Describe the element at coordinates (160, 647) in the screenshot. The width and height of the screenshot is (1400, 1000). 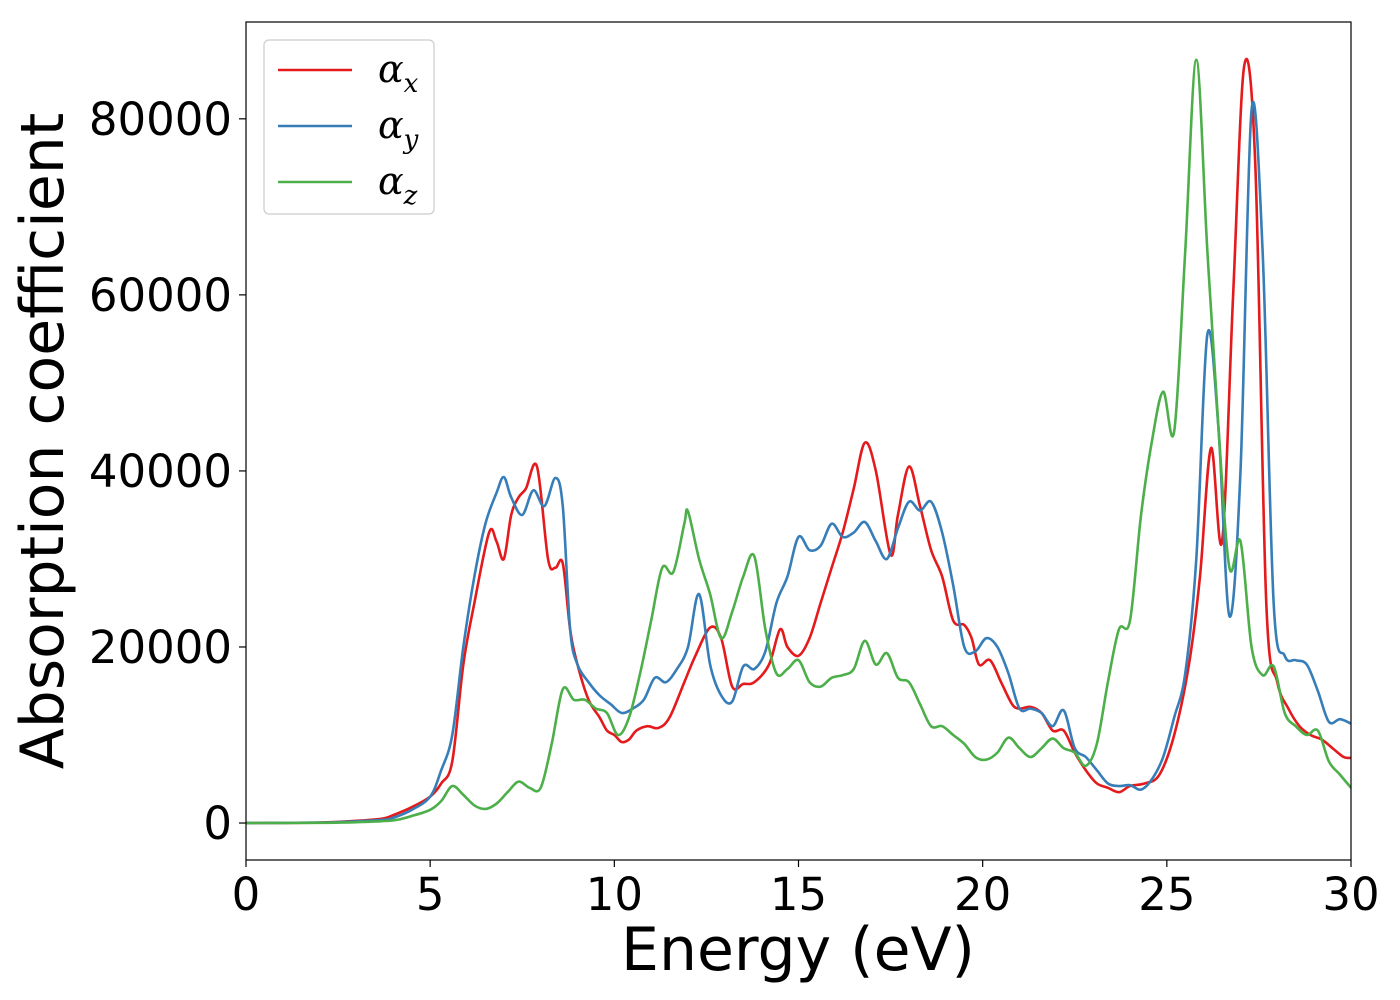
I see `y-tick-label: 20000` at that location.